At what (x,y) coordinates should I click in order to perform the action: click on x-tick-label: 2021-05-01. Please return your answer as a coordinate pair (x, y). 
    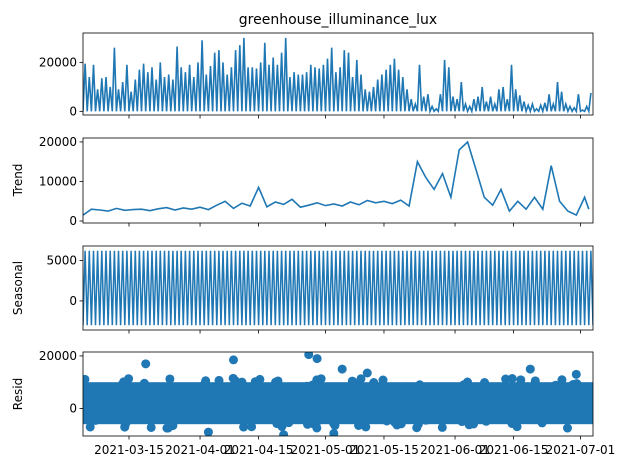
    Looking at the image, I should click on (326, 450).